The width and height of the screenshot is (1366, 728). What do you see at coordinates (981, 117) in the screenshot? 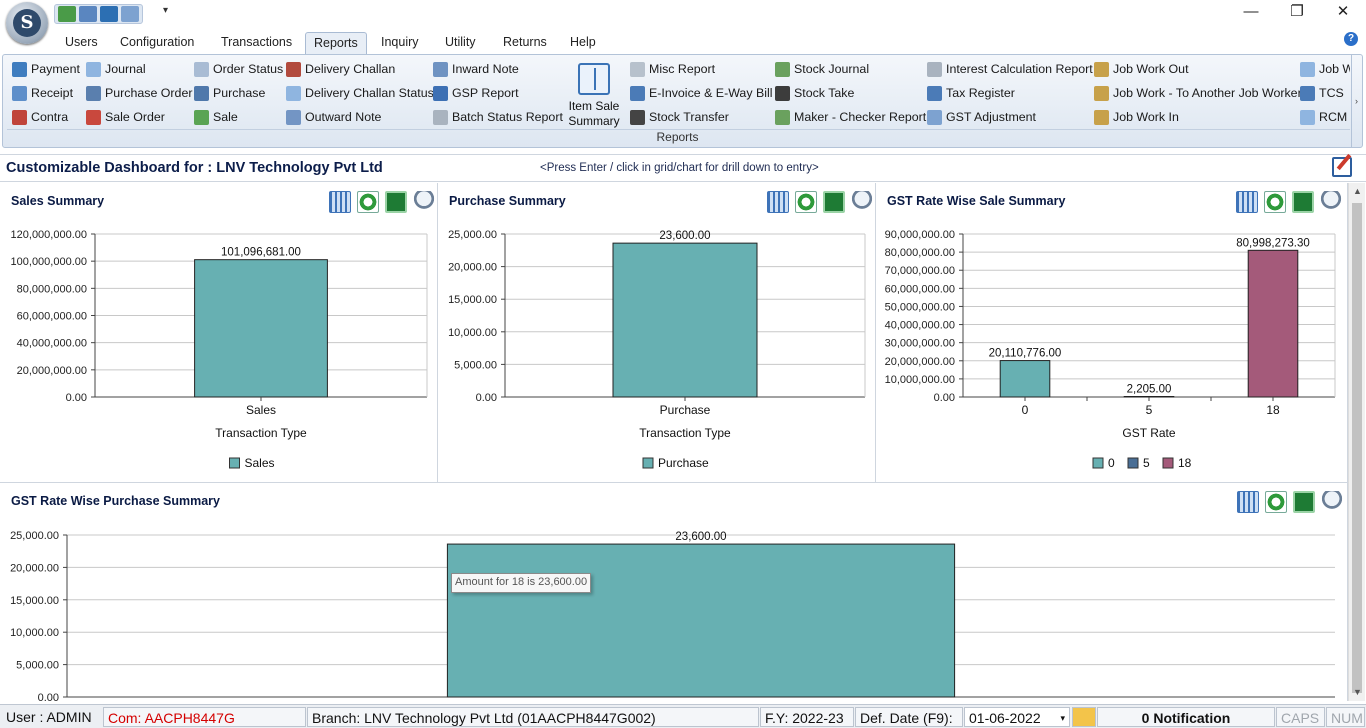
I see `ribbon-gst-adjustment: GST Adjustment` at bounding box center [981, 117].